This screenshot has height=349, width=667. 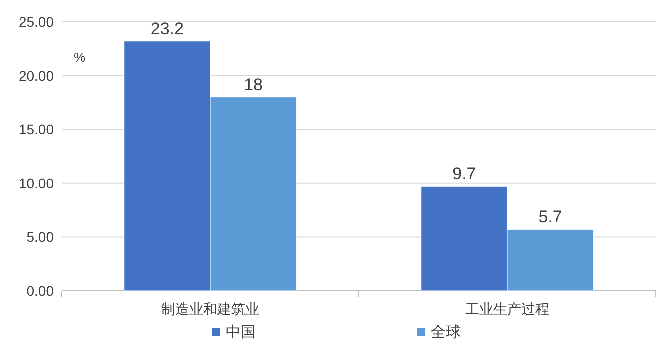 What do you see at coordinates (508, 309) in the screenshot?
I see `x-tick-label: 工业生产过程` at bounding box center [508, 309].